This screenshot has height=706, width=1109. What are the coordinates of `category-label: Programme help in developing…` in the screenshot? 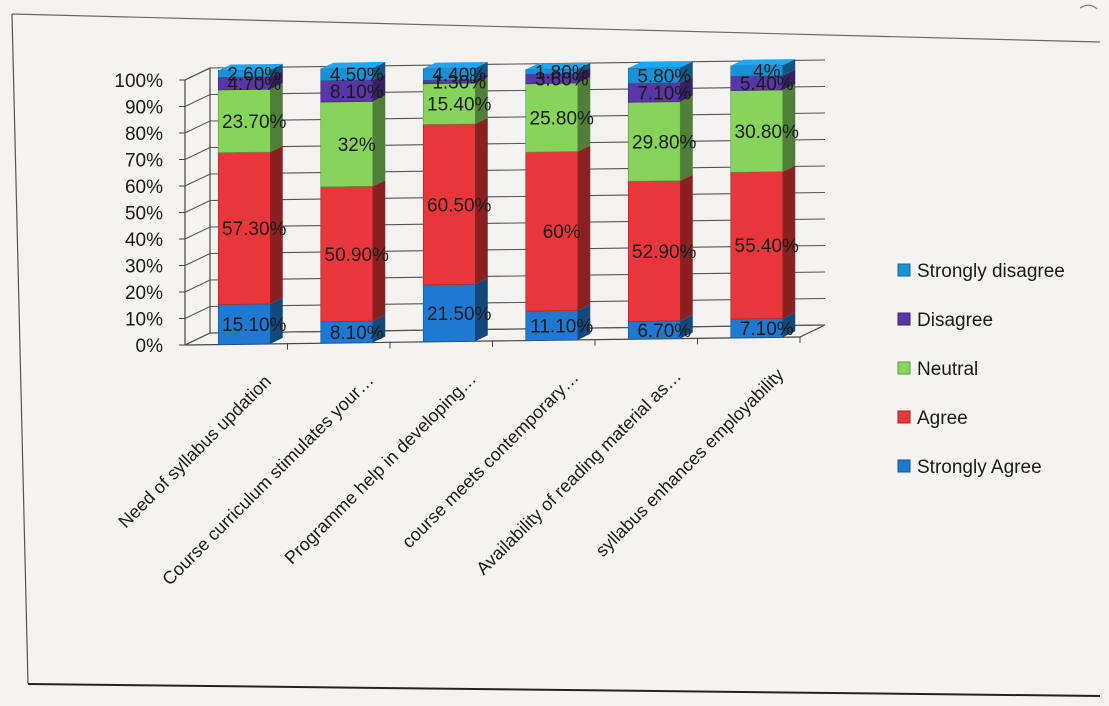 It's located at (381, 469).